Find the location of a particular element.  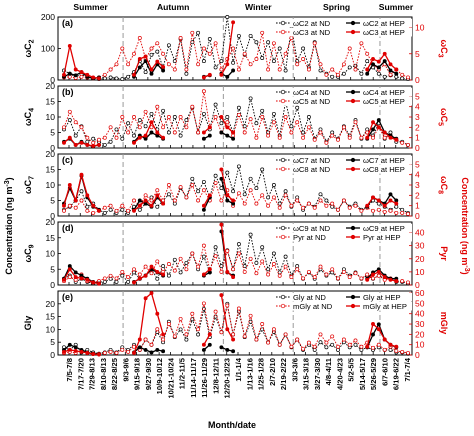

legend-entry: ωC4 at HEP is located at coordinates (378, 92).